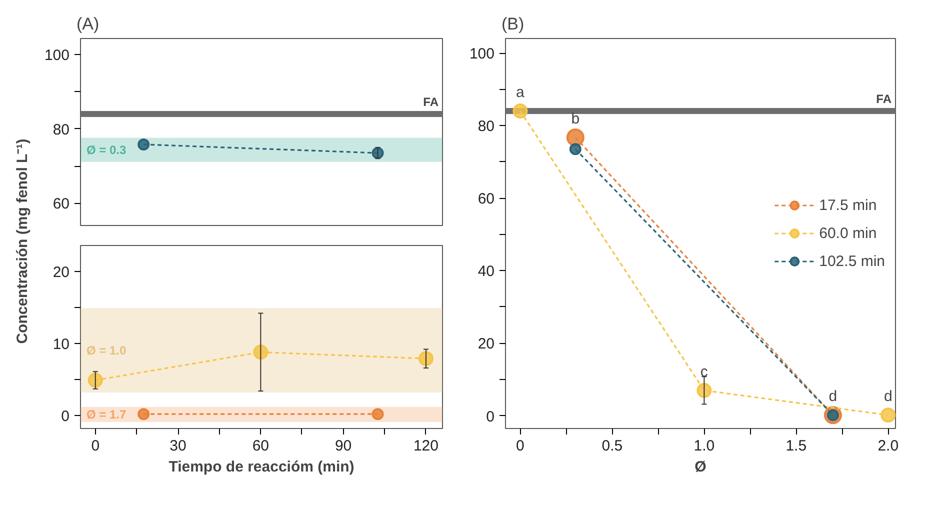 Image resolution: width=943 pixels, height=506 pixels. I want to click on x-axis-title: Tiempo de reaccióm (min), so click(261, 467).